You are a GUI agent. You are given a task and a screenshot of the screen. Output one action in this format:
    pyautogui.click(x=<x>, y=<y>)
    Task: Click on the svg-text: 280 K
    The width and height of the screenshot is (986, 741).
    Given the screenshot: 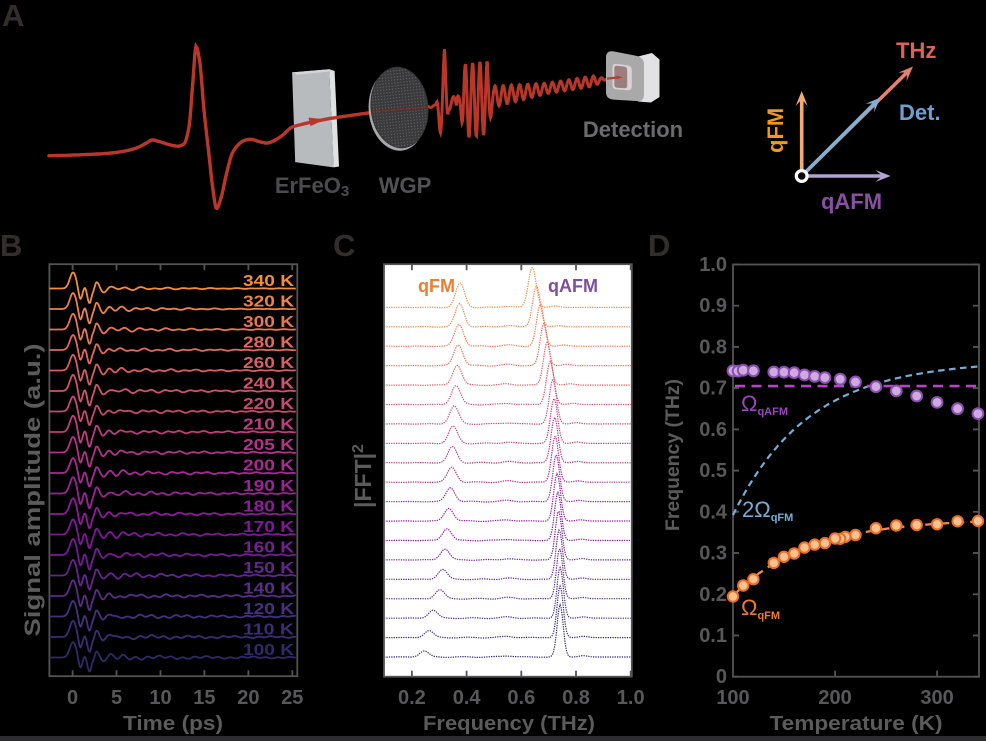 What is the action you would take?
    pyautogui.click(x=269, y=343)
    